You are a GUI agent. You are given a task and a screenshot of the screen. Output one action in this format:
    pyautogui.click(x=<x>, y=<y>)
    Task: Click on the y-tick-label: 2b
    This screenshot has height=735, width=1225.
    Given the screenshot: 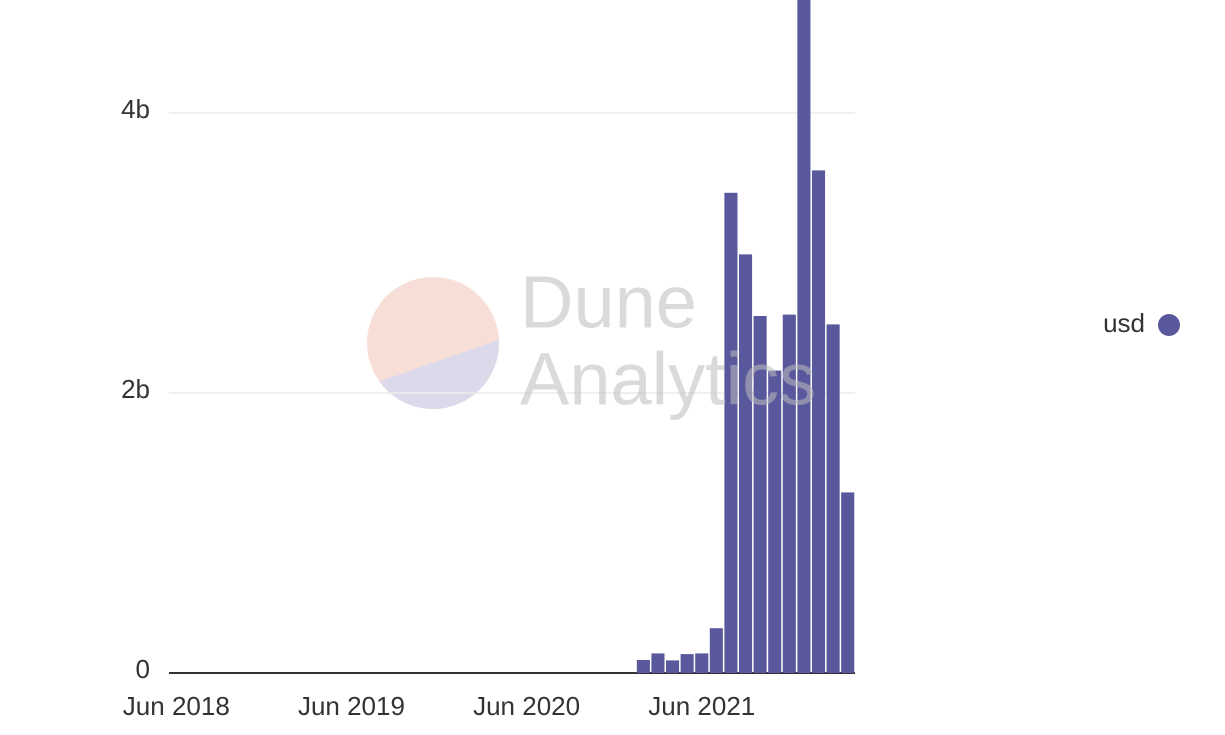 What is the action you would take?
    pyautogui.click(x=135, y=389)
    